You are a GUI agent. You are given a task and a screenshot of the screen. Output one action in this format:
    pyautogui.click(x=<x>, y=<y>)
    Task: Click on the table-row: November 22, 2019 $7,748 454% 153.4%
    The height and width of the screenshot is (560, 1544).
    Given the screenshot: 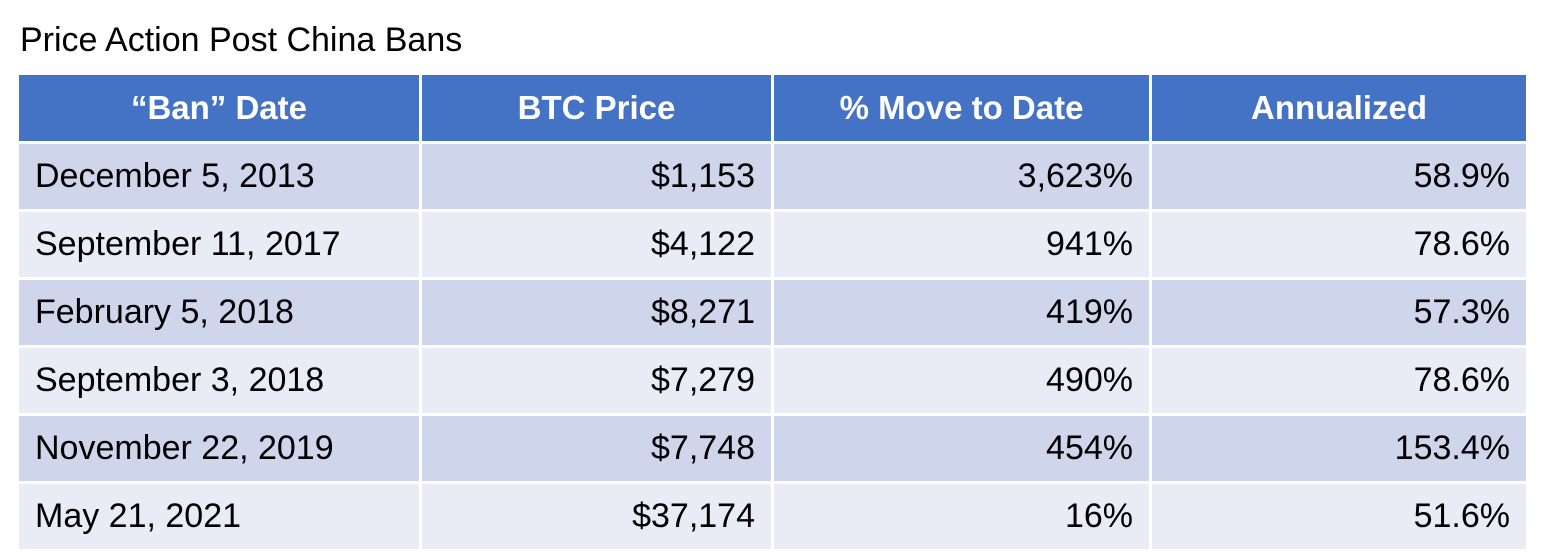 What is the action you would take?
    pyautogui.click(x=772, y=448)
    